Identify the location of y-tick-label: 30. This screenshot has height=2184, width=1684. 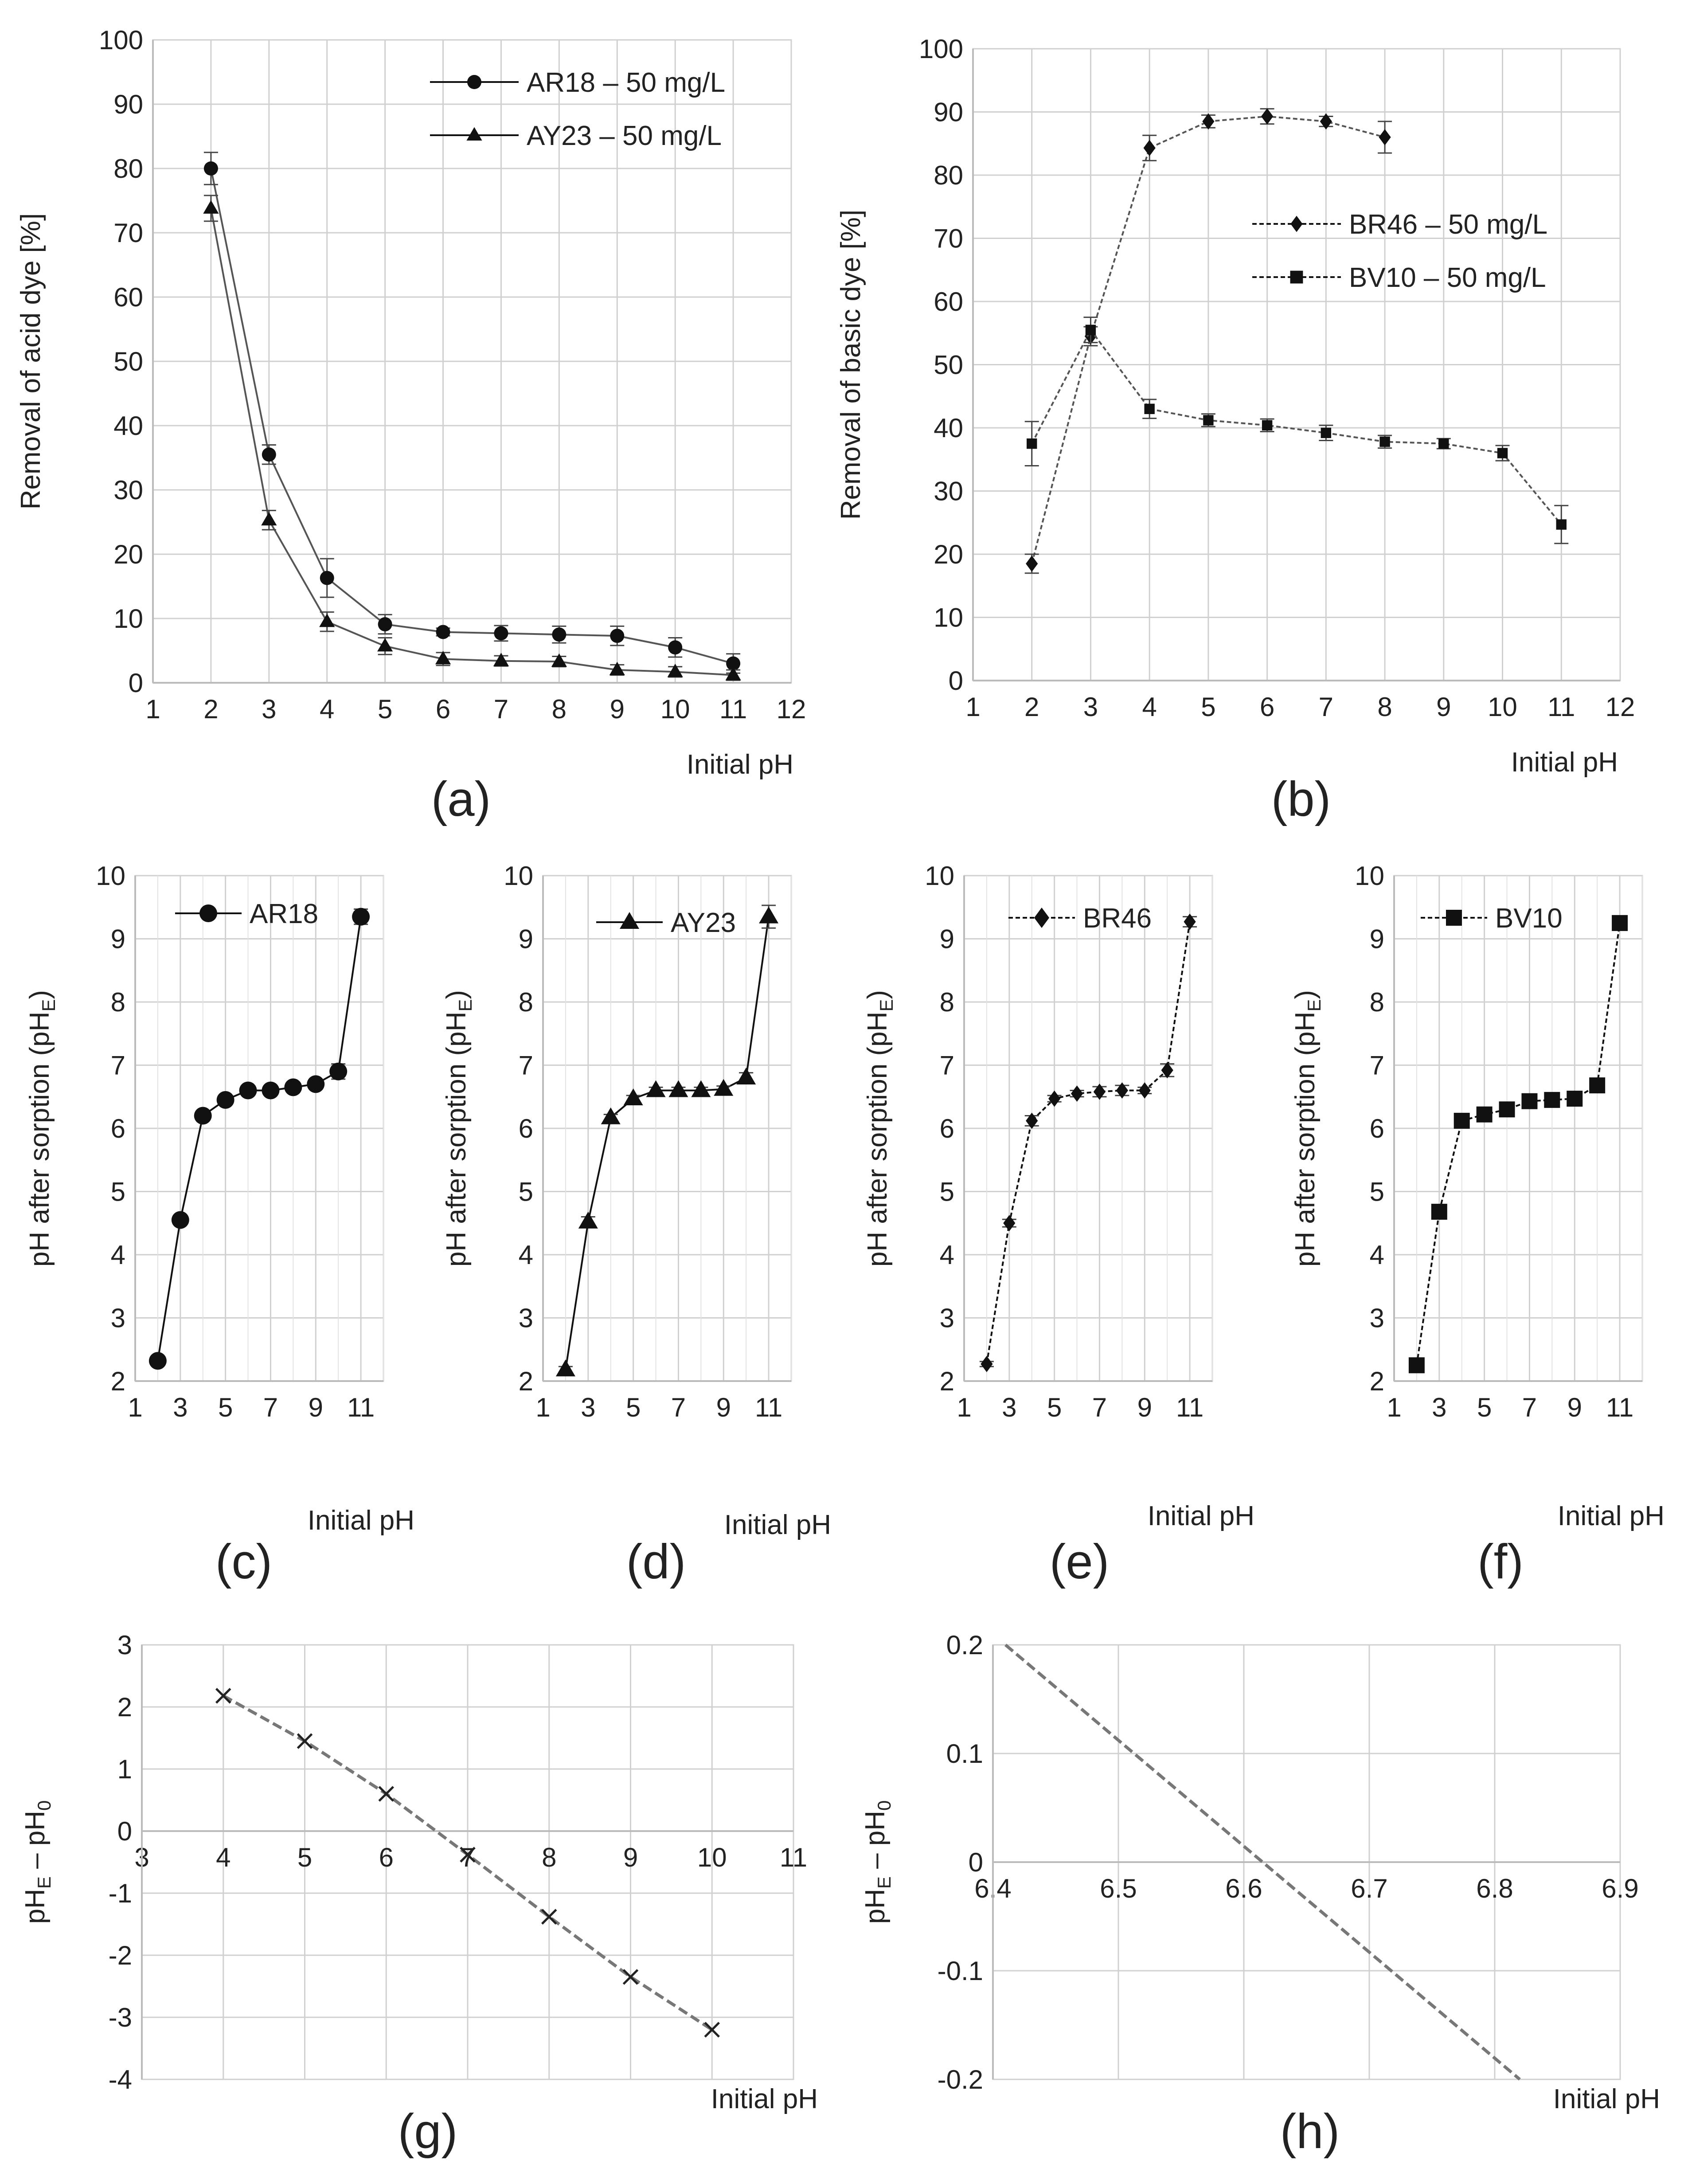
(128, 490).